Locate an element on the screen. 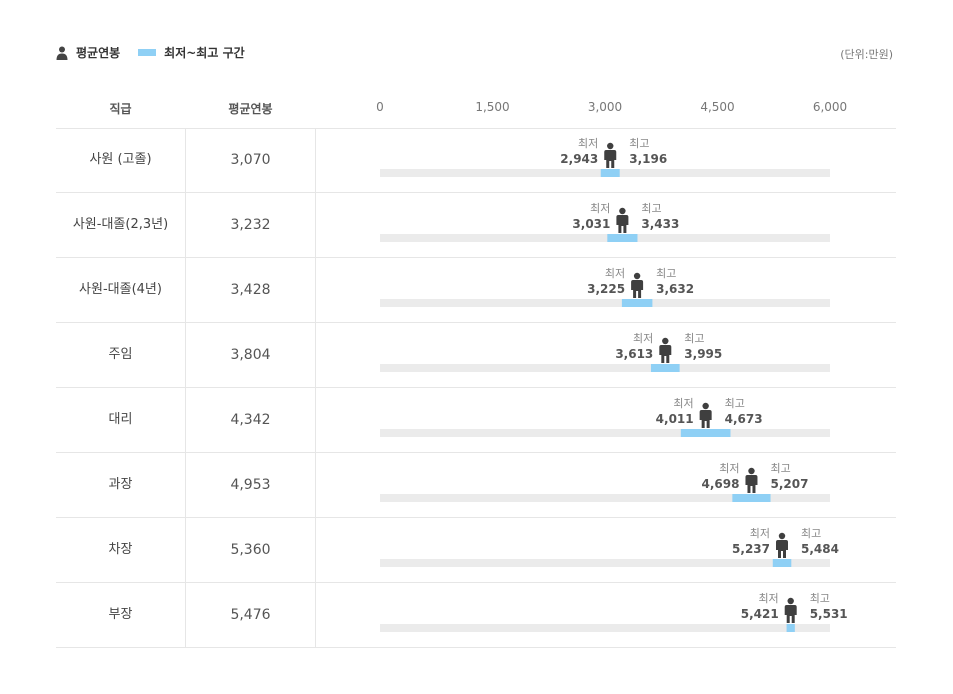 The height and width of the screenshot is (694, 953). min-value: 3,225 is located at coordinates (606, 289).